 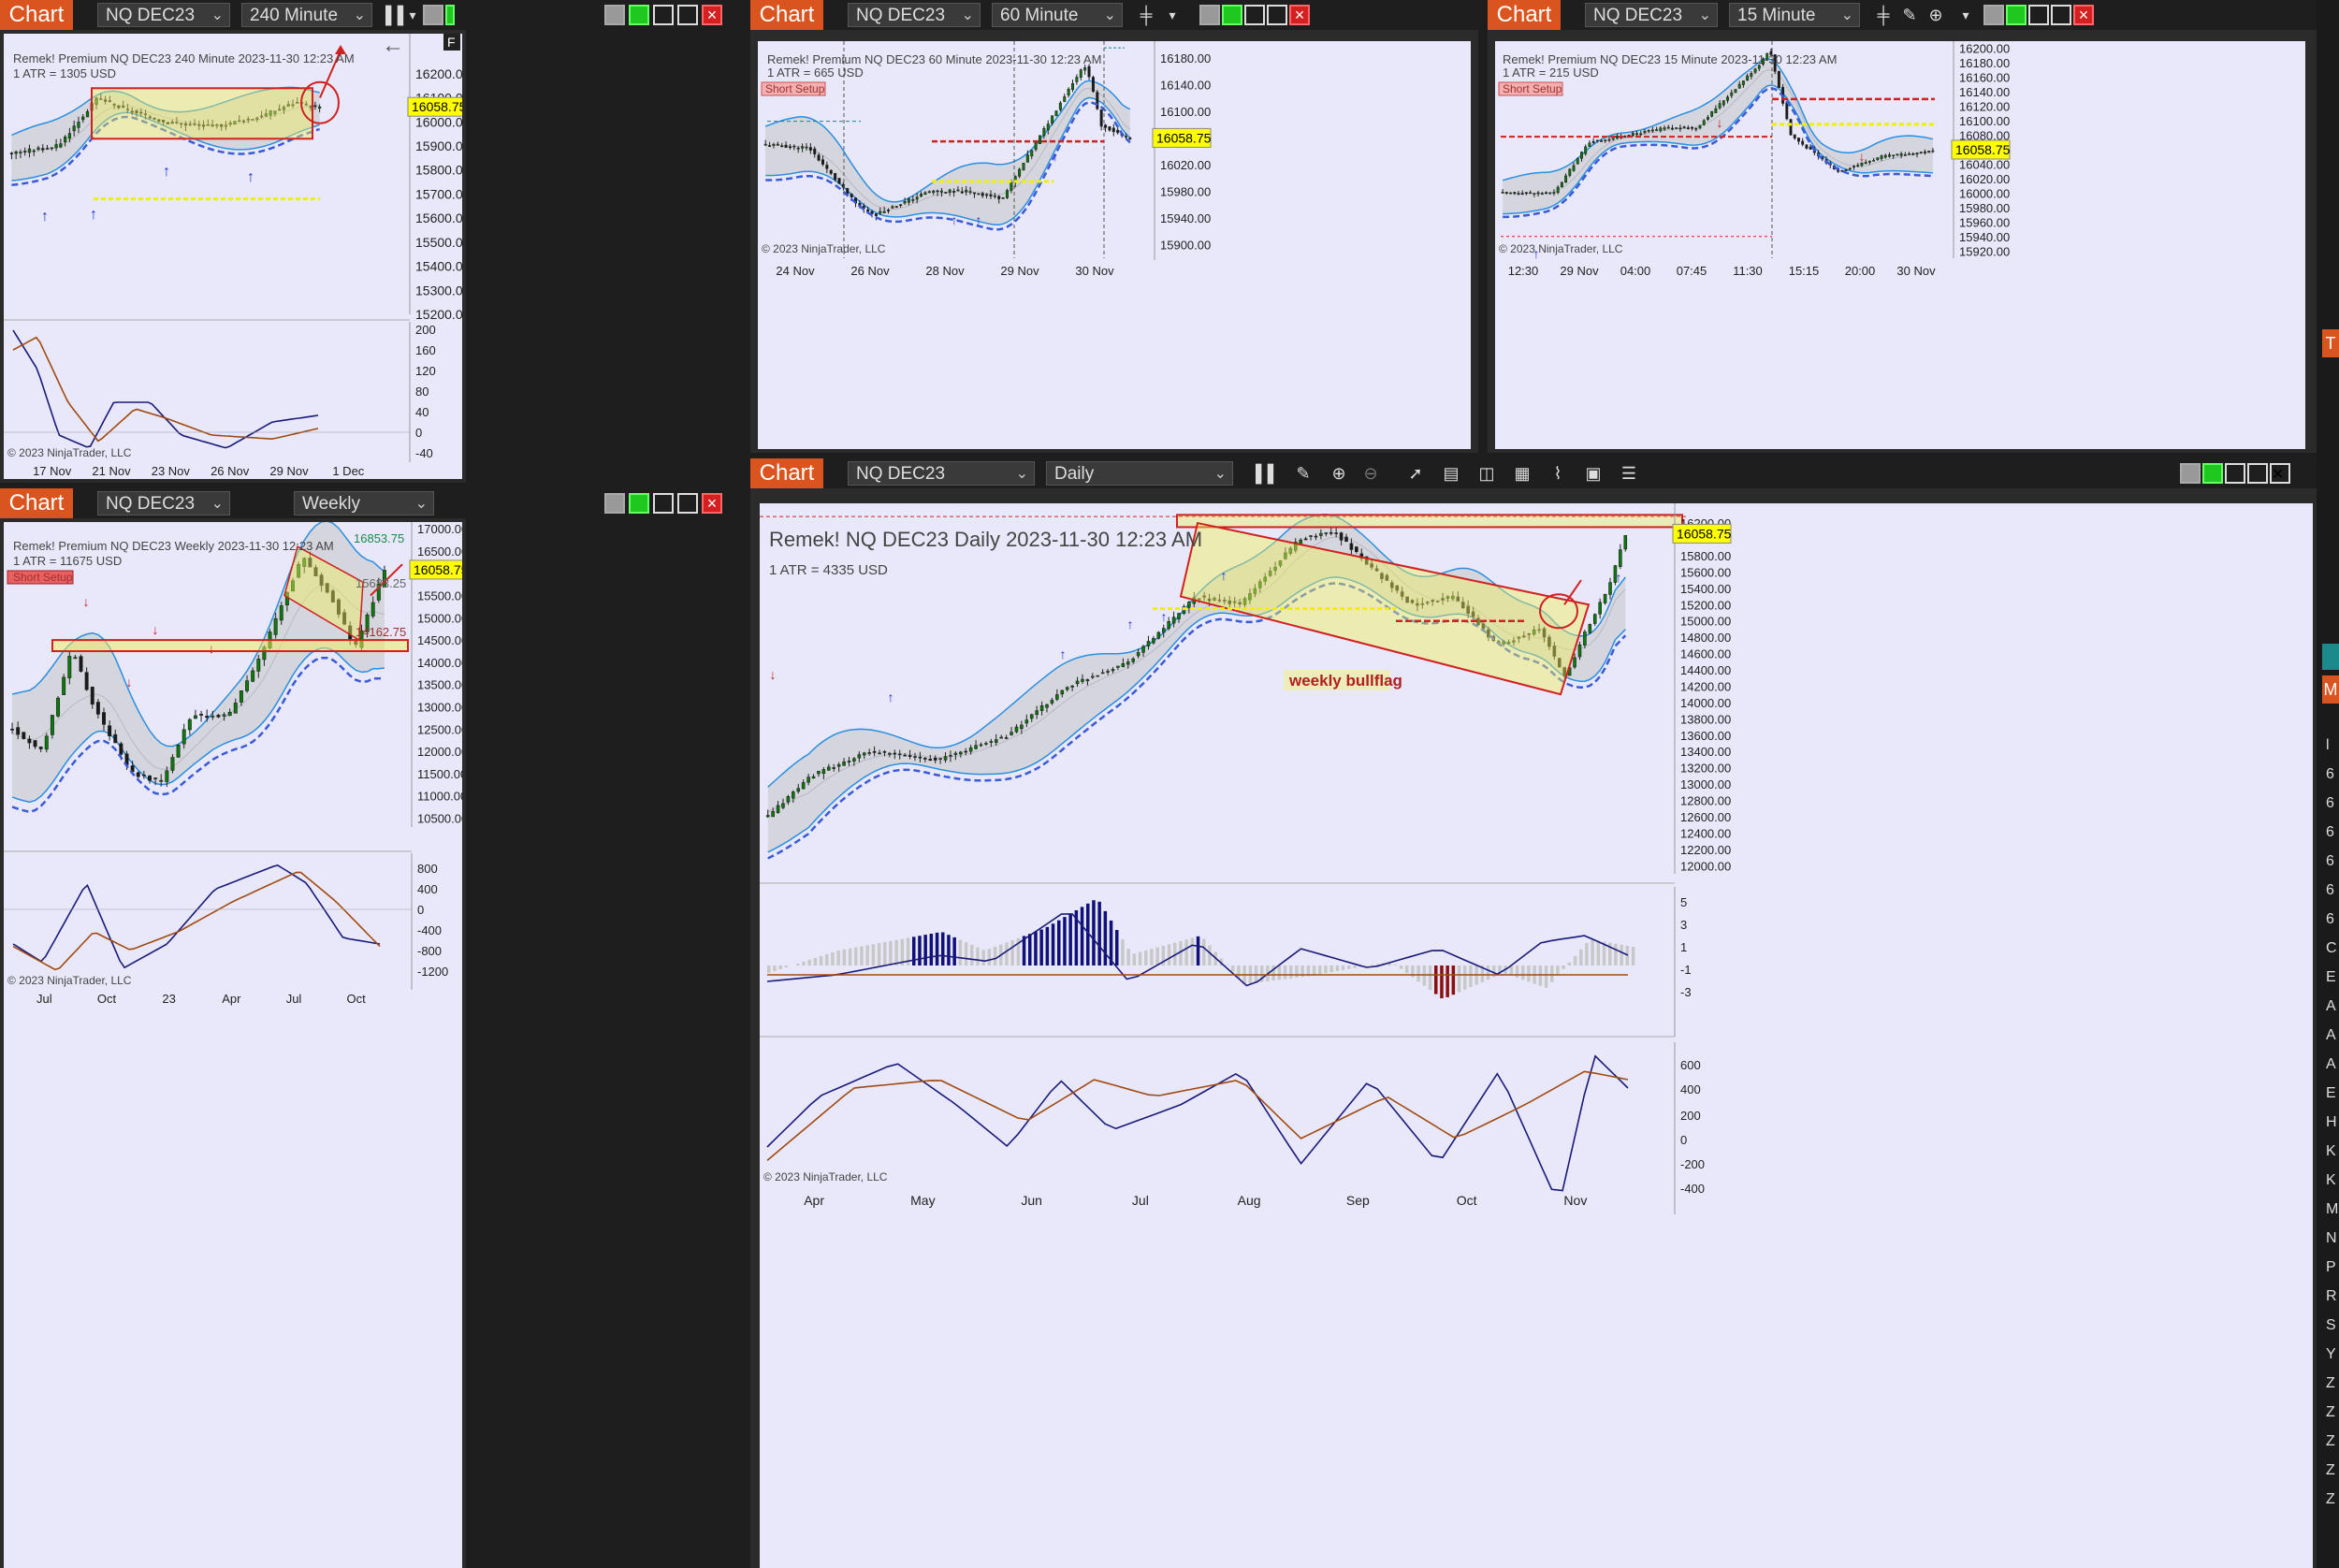 What do you see at coordinates (1057, 15) in the screenshot?
I see `interval-selector: 60 Minute ⌄` at bounding box center [1057, 15].